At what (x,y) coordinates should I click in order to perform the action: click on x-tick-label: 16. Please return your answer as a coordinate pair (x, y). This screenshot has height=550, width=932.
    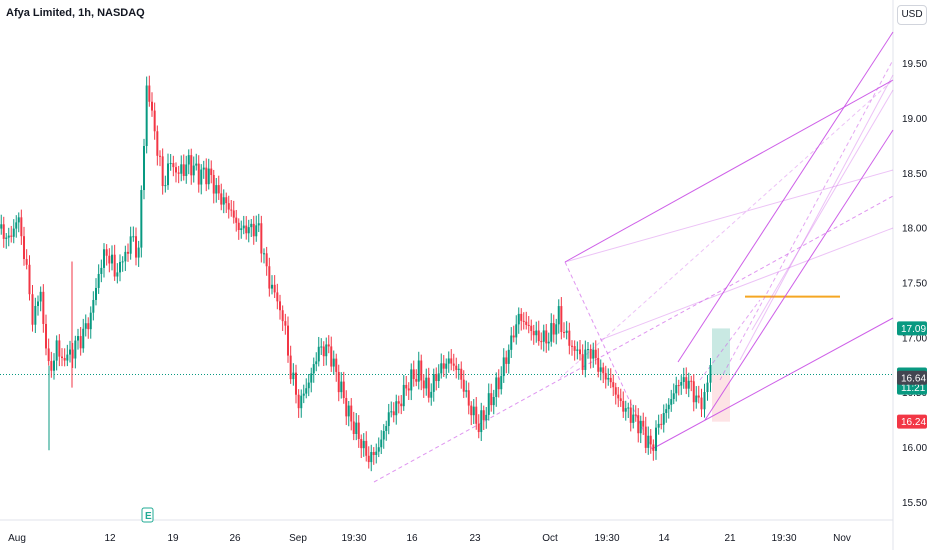
    Looking at the image, I should click on (412, 538).